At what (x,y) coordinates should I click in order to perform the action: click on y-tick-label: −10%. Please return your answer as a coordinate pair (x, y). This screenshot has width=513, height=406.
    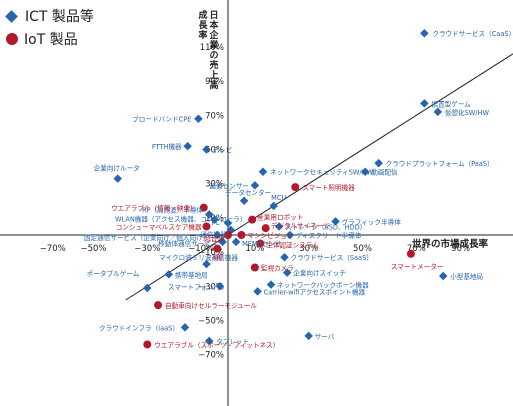
    Looking at the image, I should click on (211, 253).